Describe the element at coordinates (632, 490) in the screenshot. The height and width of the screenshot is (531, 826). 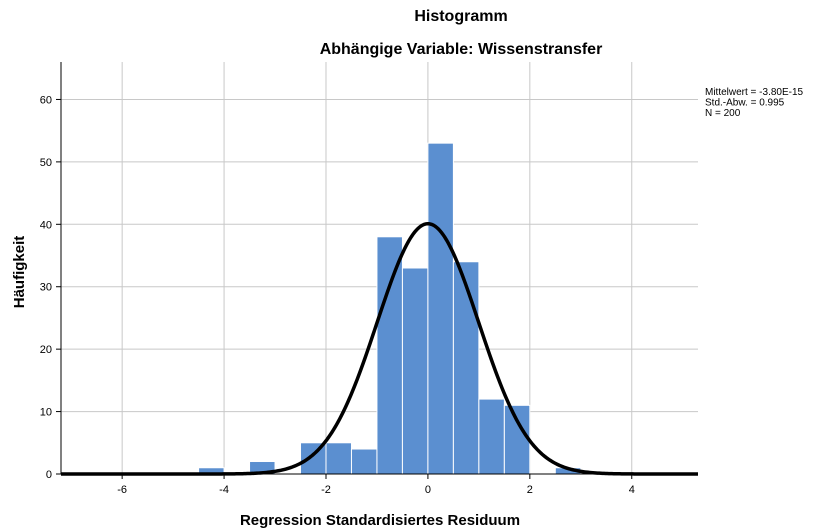
I see `x-tick-label: 4` at that location.